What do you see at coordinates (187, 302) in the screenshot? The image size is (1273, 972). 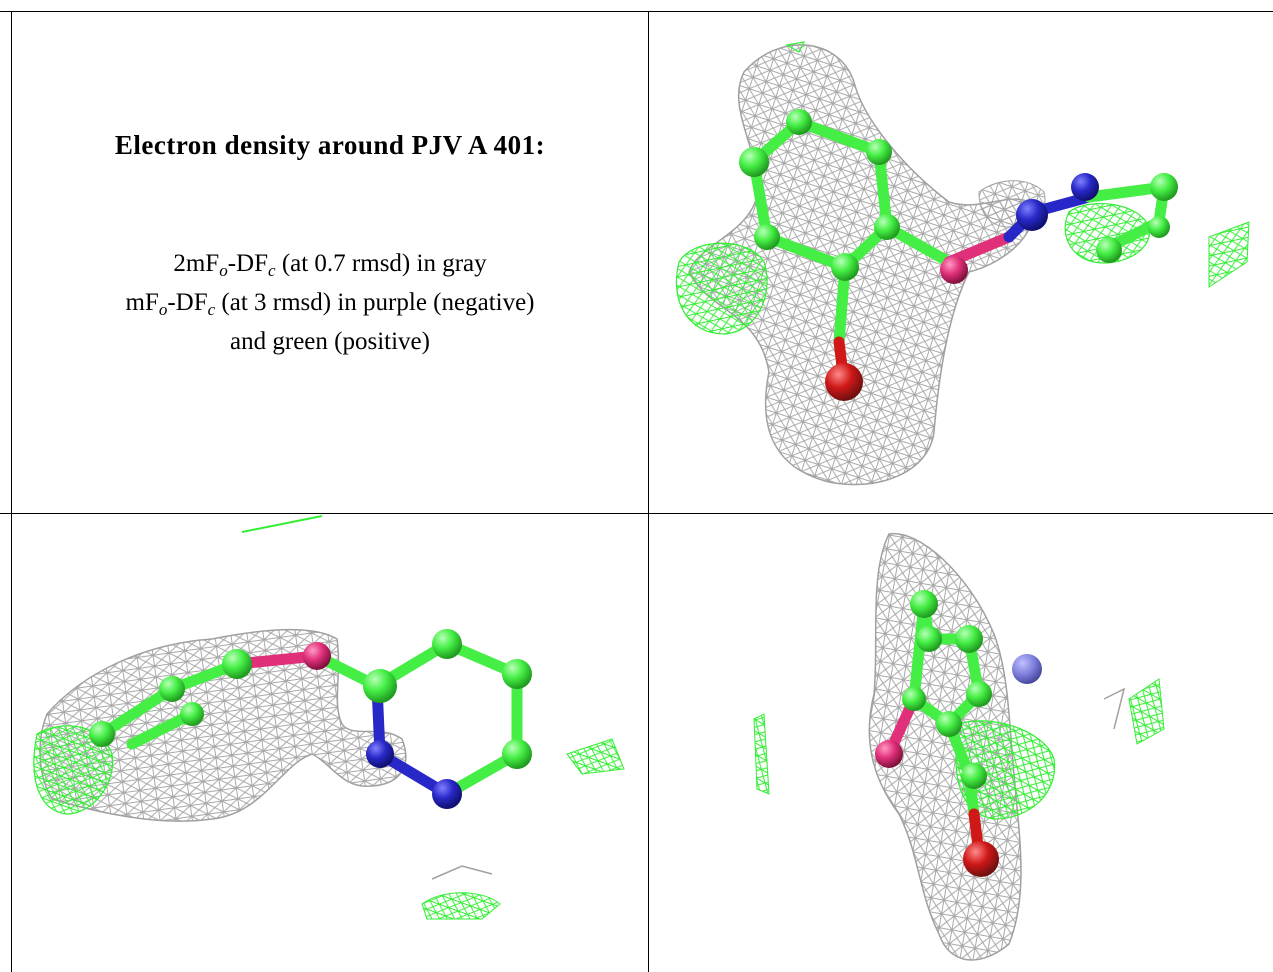 I see `caption-line2-mid: -DF` at bounding box center [187, 302].